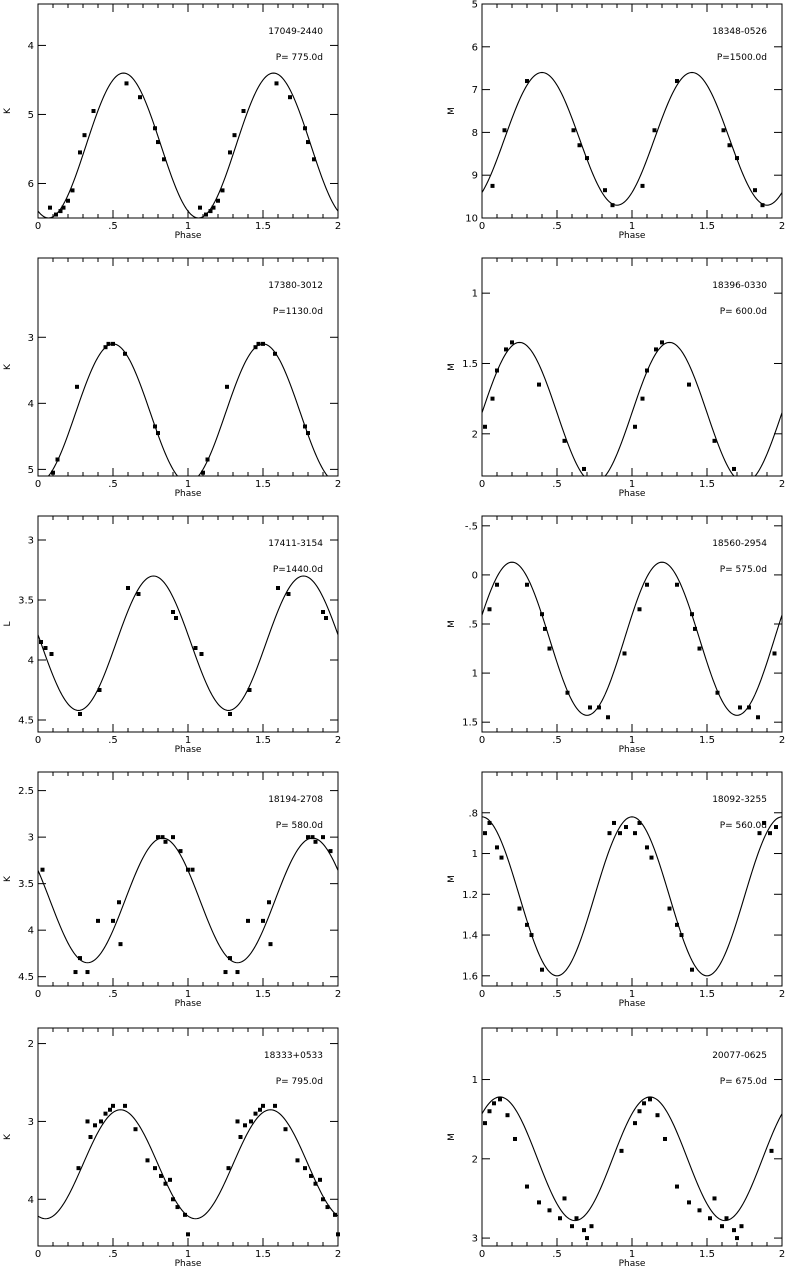 Image resolution: width=790 pixels, height=1273 pixels. What do you see at coordinates (739, 1056) in the screenshot?
I see `star-name-annotation: 20077-0625` at bounding box center [739, 1056].